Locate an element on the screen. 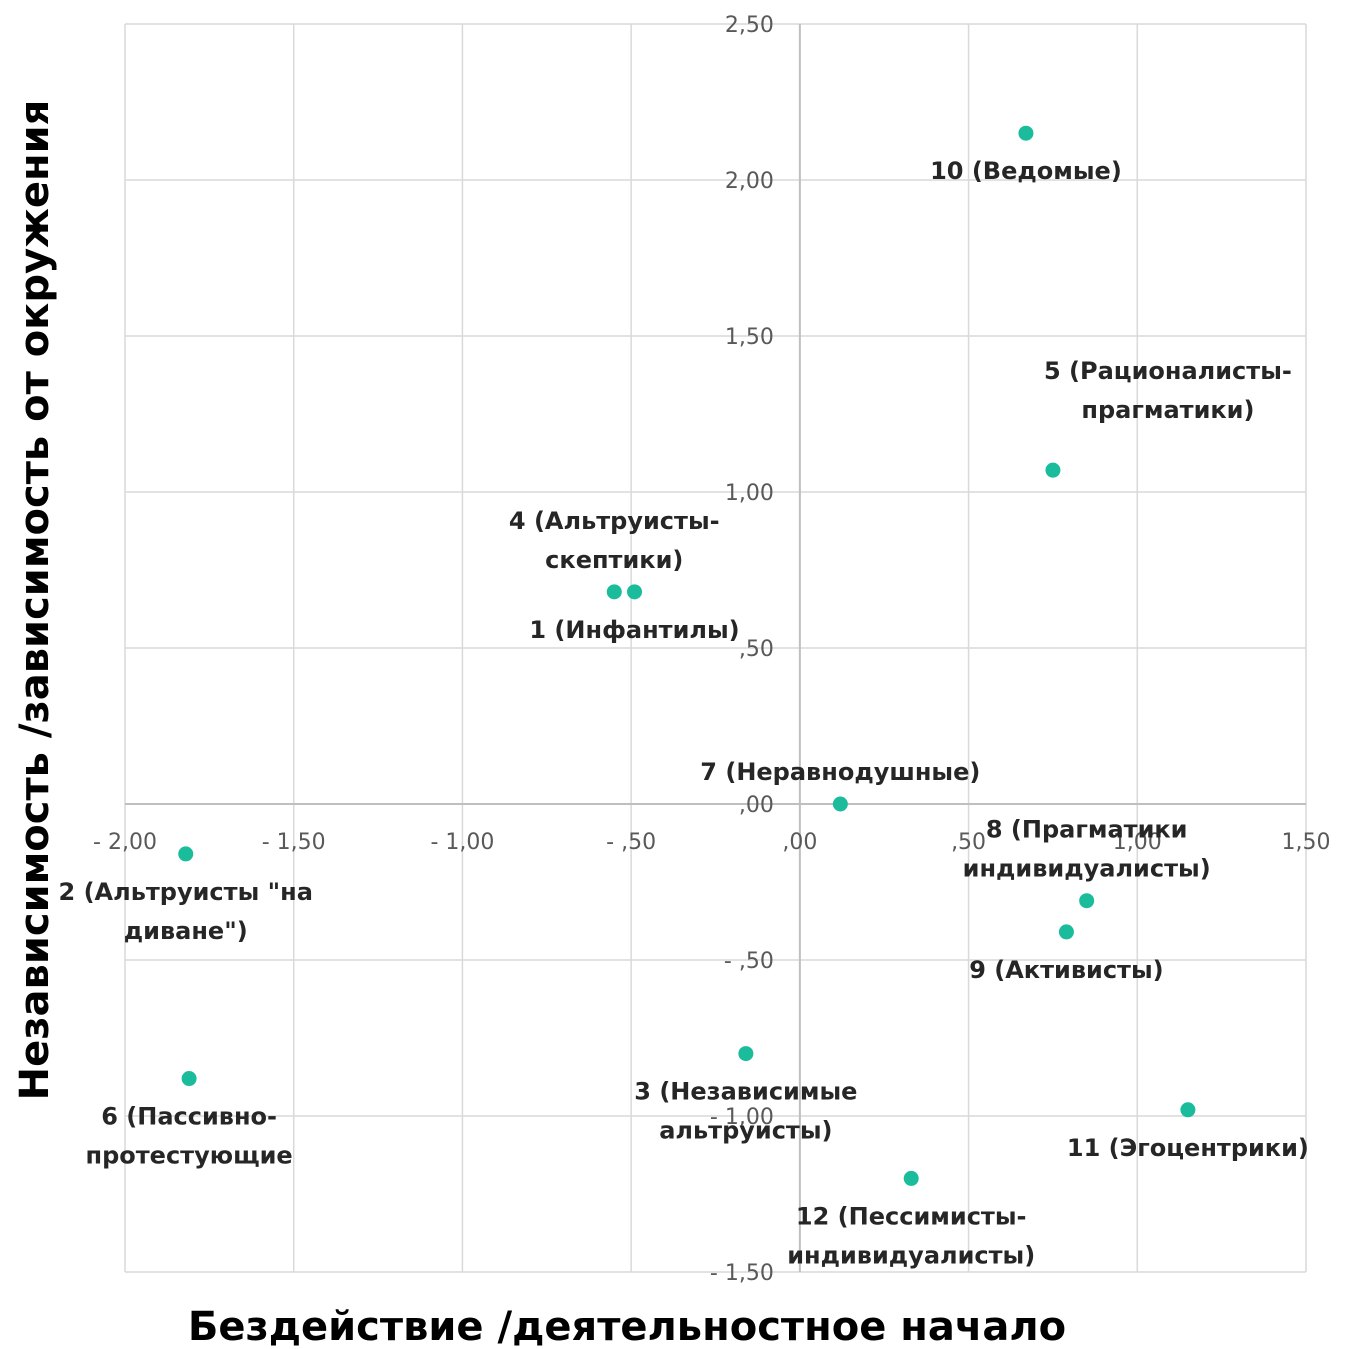  point-label-line: 9 (Активисты) is located at coordinates (1066, 970).